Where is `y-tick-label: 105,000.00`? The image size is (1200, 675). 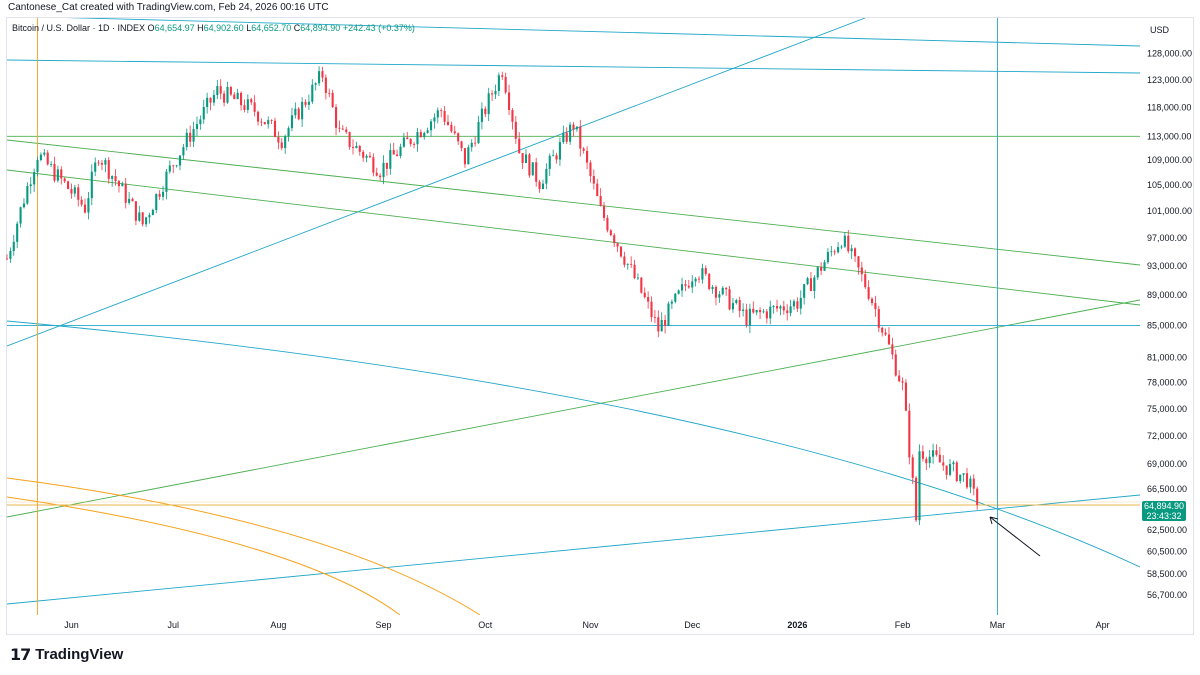
y-tick-label: 105,000.00 is located at coordinates (1169, 185).